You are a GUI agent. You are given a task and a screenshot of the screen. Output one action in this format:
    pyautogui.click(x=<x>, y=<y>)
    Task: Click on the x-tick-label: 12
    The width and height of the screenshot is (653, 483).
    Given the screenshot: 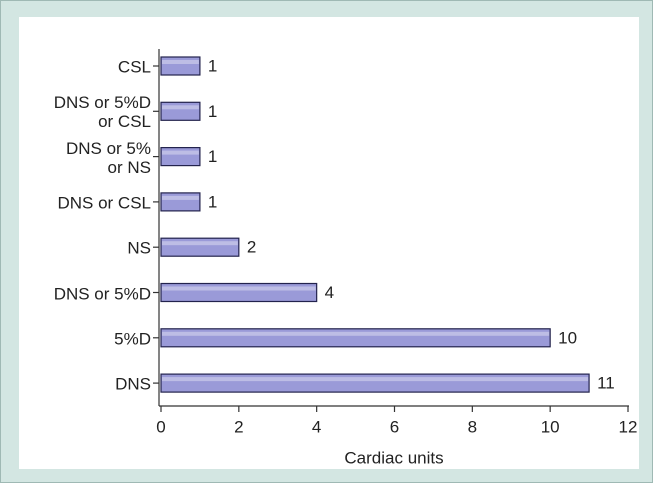 What is the action you would take?
    pyautogui.click(x=628, y=426)
    